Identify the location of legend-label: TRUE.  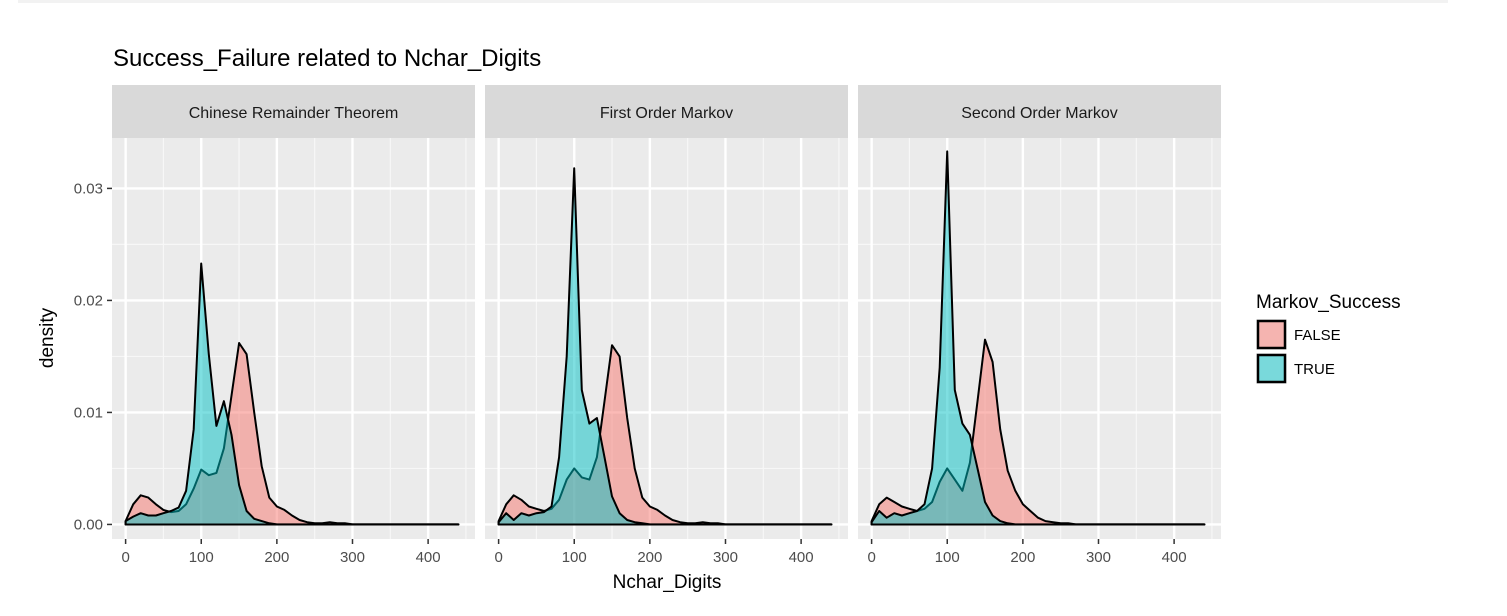
(1314, 369).